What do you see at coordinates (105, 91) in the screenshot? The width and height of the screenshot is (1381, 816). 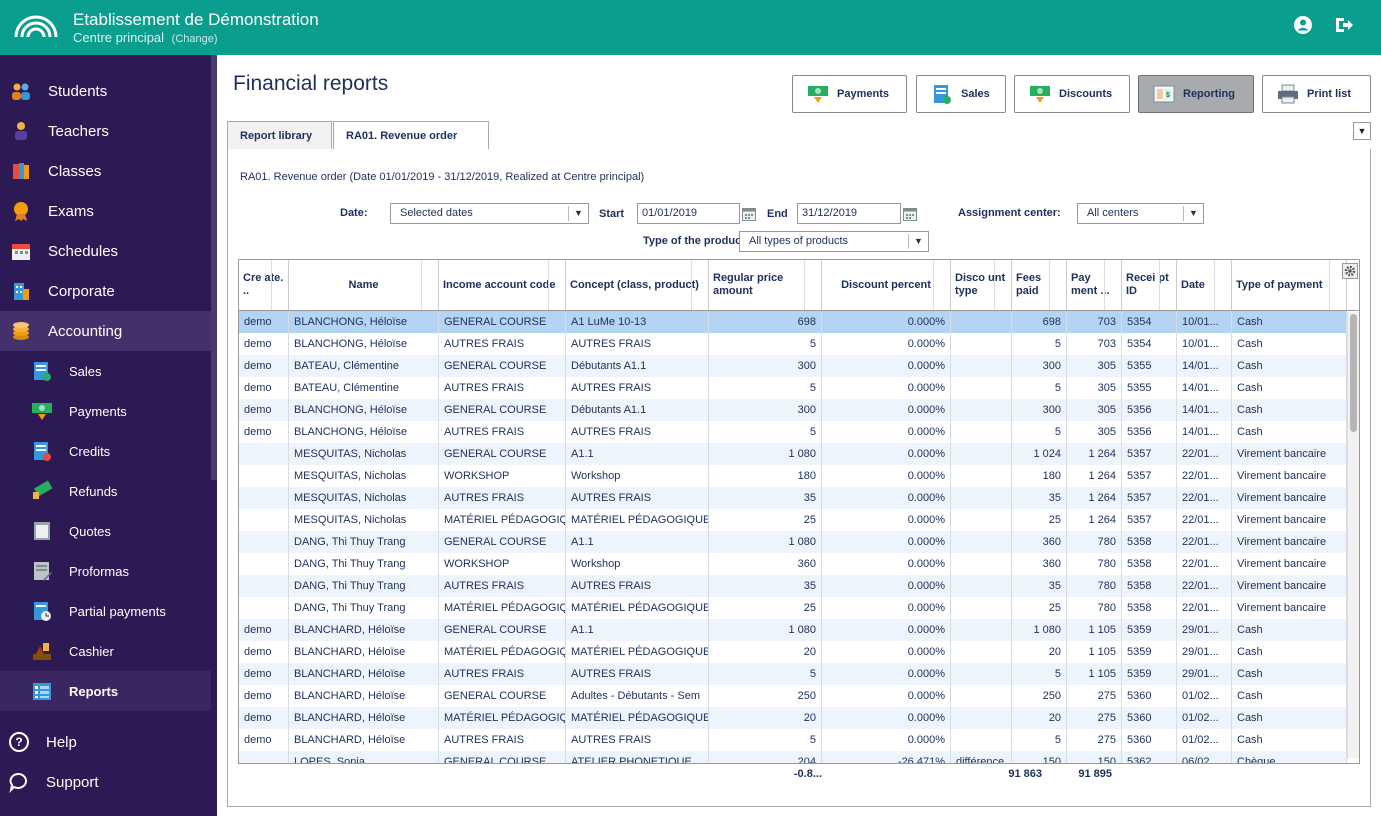 I see `sidebar-item-students: Students` at bounding box center [105, 91].